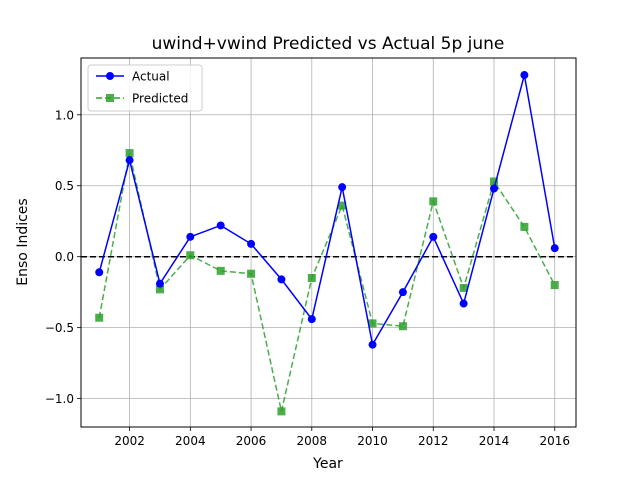 The width and height of the screenshot is (640, 480). I want to click on x-tick-label: 2002, so click(129, 441).